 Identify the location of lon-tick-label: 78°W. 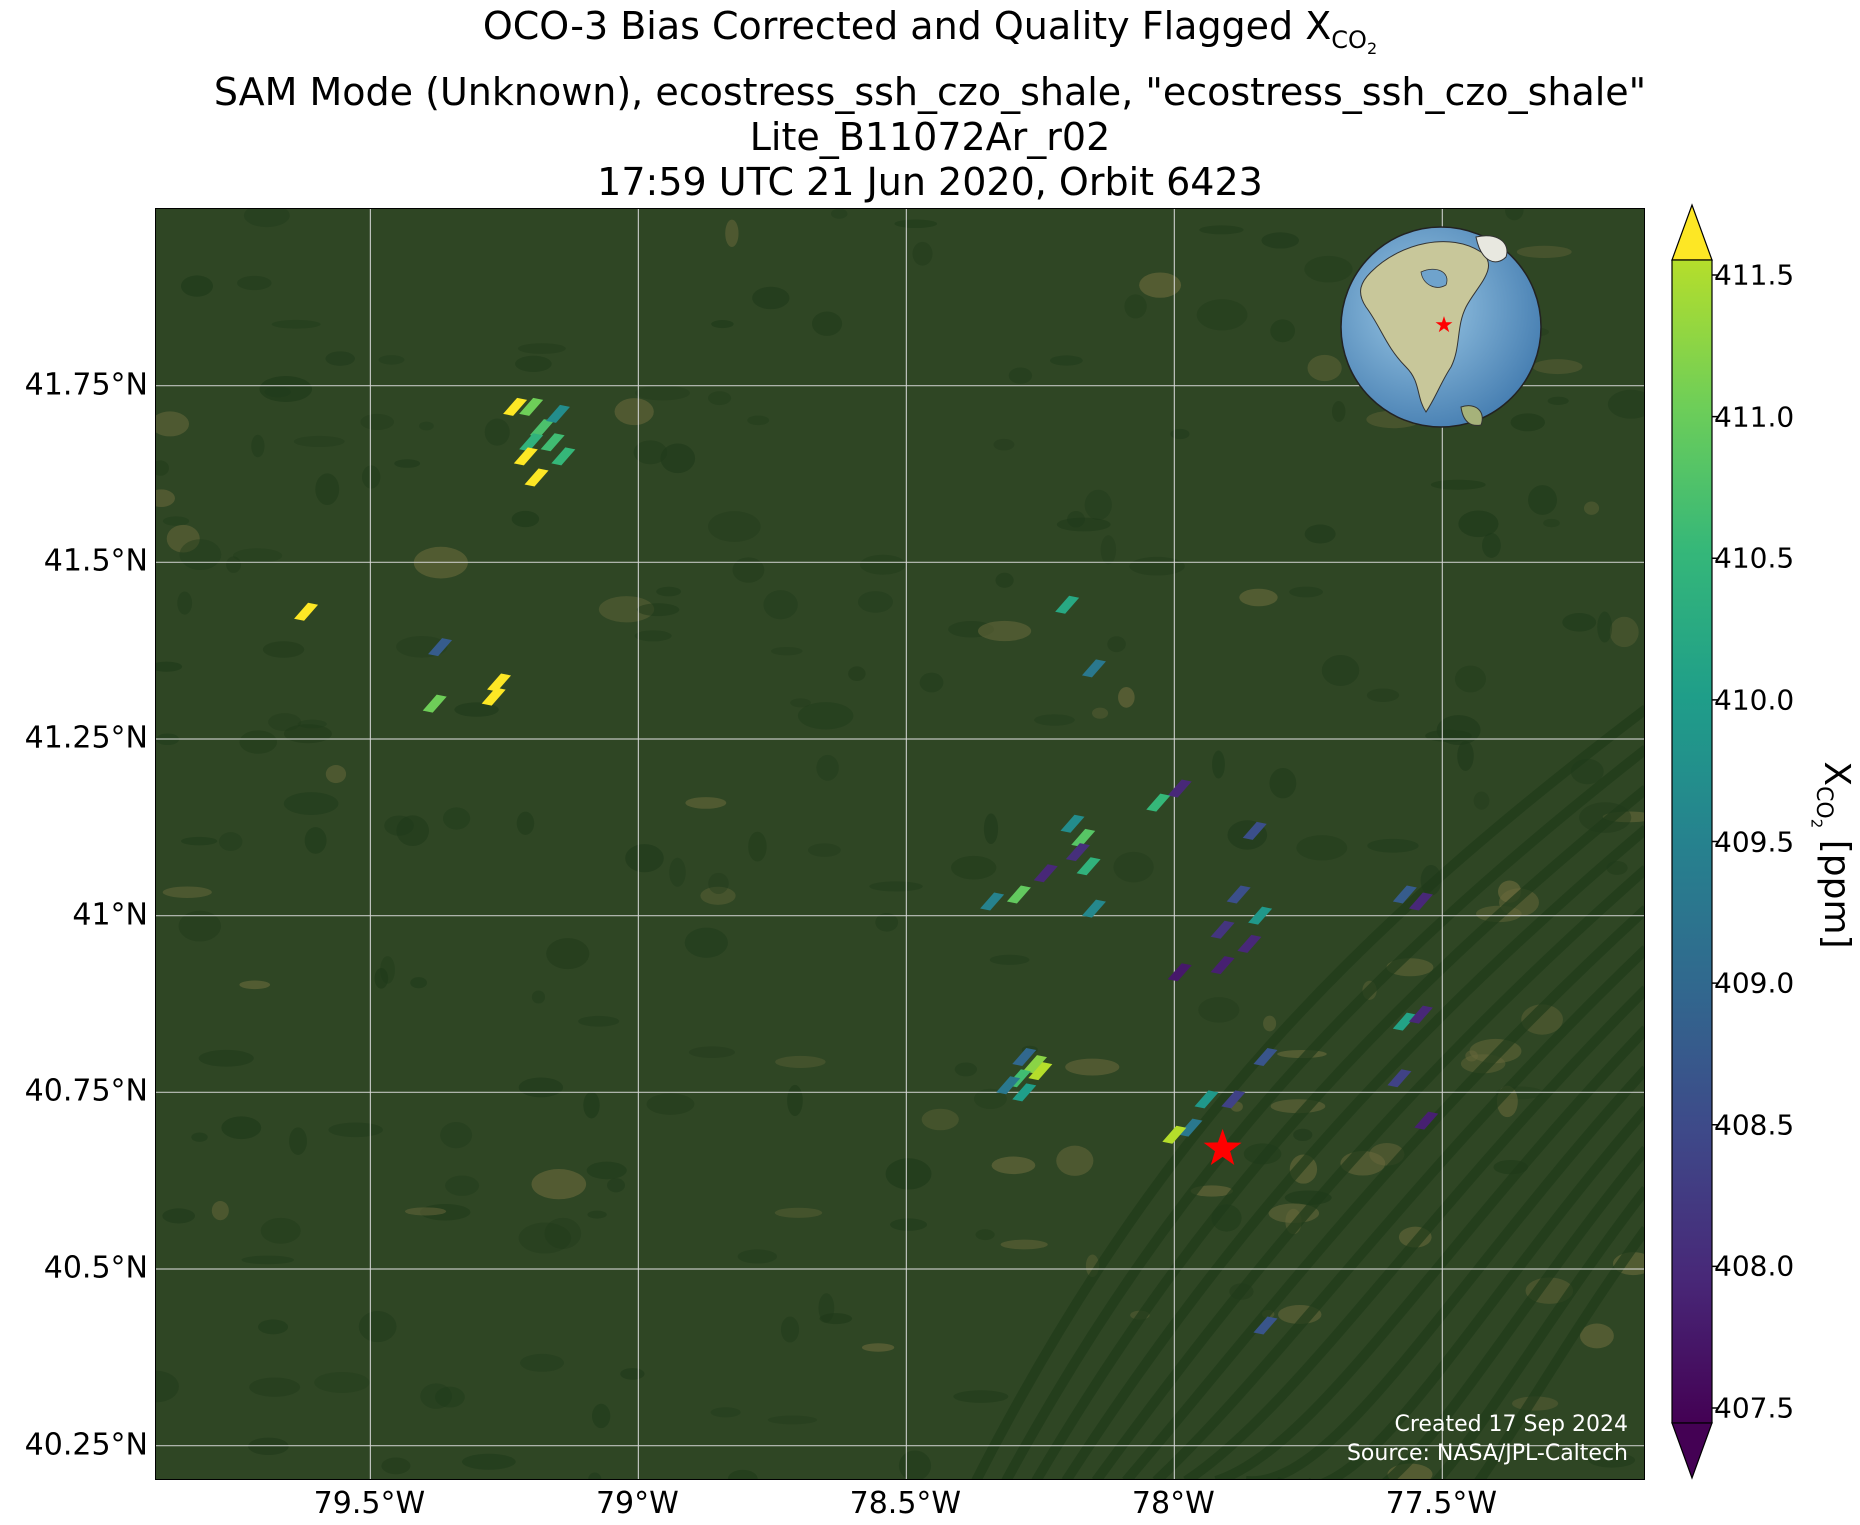
(1173, 1503).